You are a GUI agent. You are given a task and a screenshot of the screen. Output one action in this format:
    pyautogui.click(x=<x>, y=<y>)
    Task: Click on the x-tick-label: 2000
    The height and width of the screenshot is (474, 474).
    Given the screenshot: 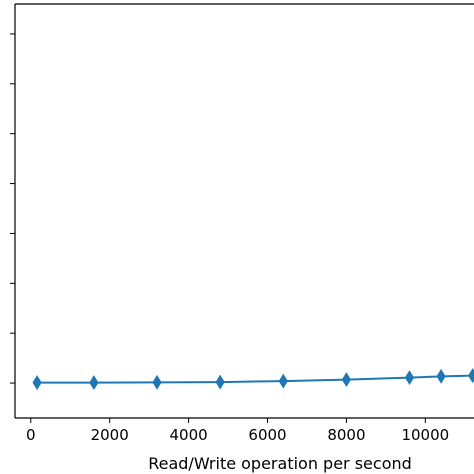 What is the action you would take?
    pyautogui.click(x=110, y=435)
    